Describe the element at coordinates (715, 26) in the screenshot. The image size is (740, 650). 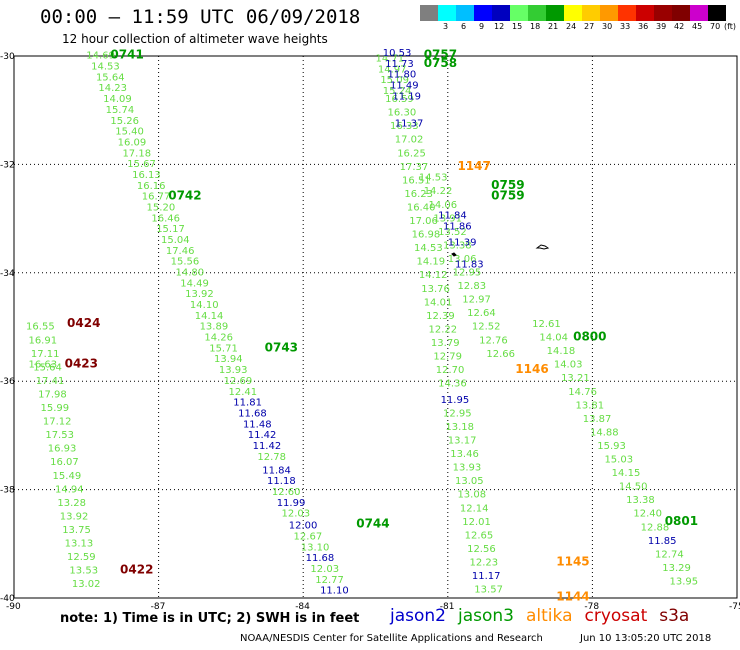
I see `scale-label: 70` at that location.